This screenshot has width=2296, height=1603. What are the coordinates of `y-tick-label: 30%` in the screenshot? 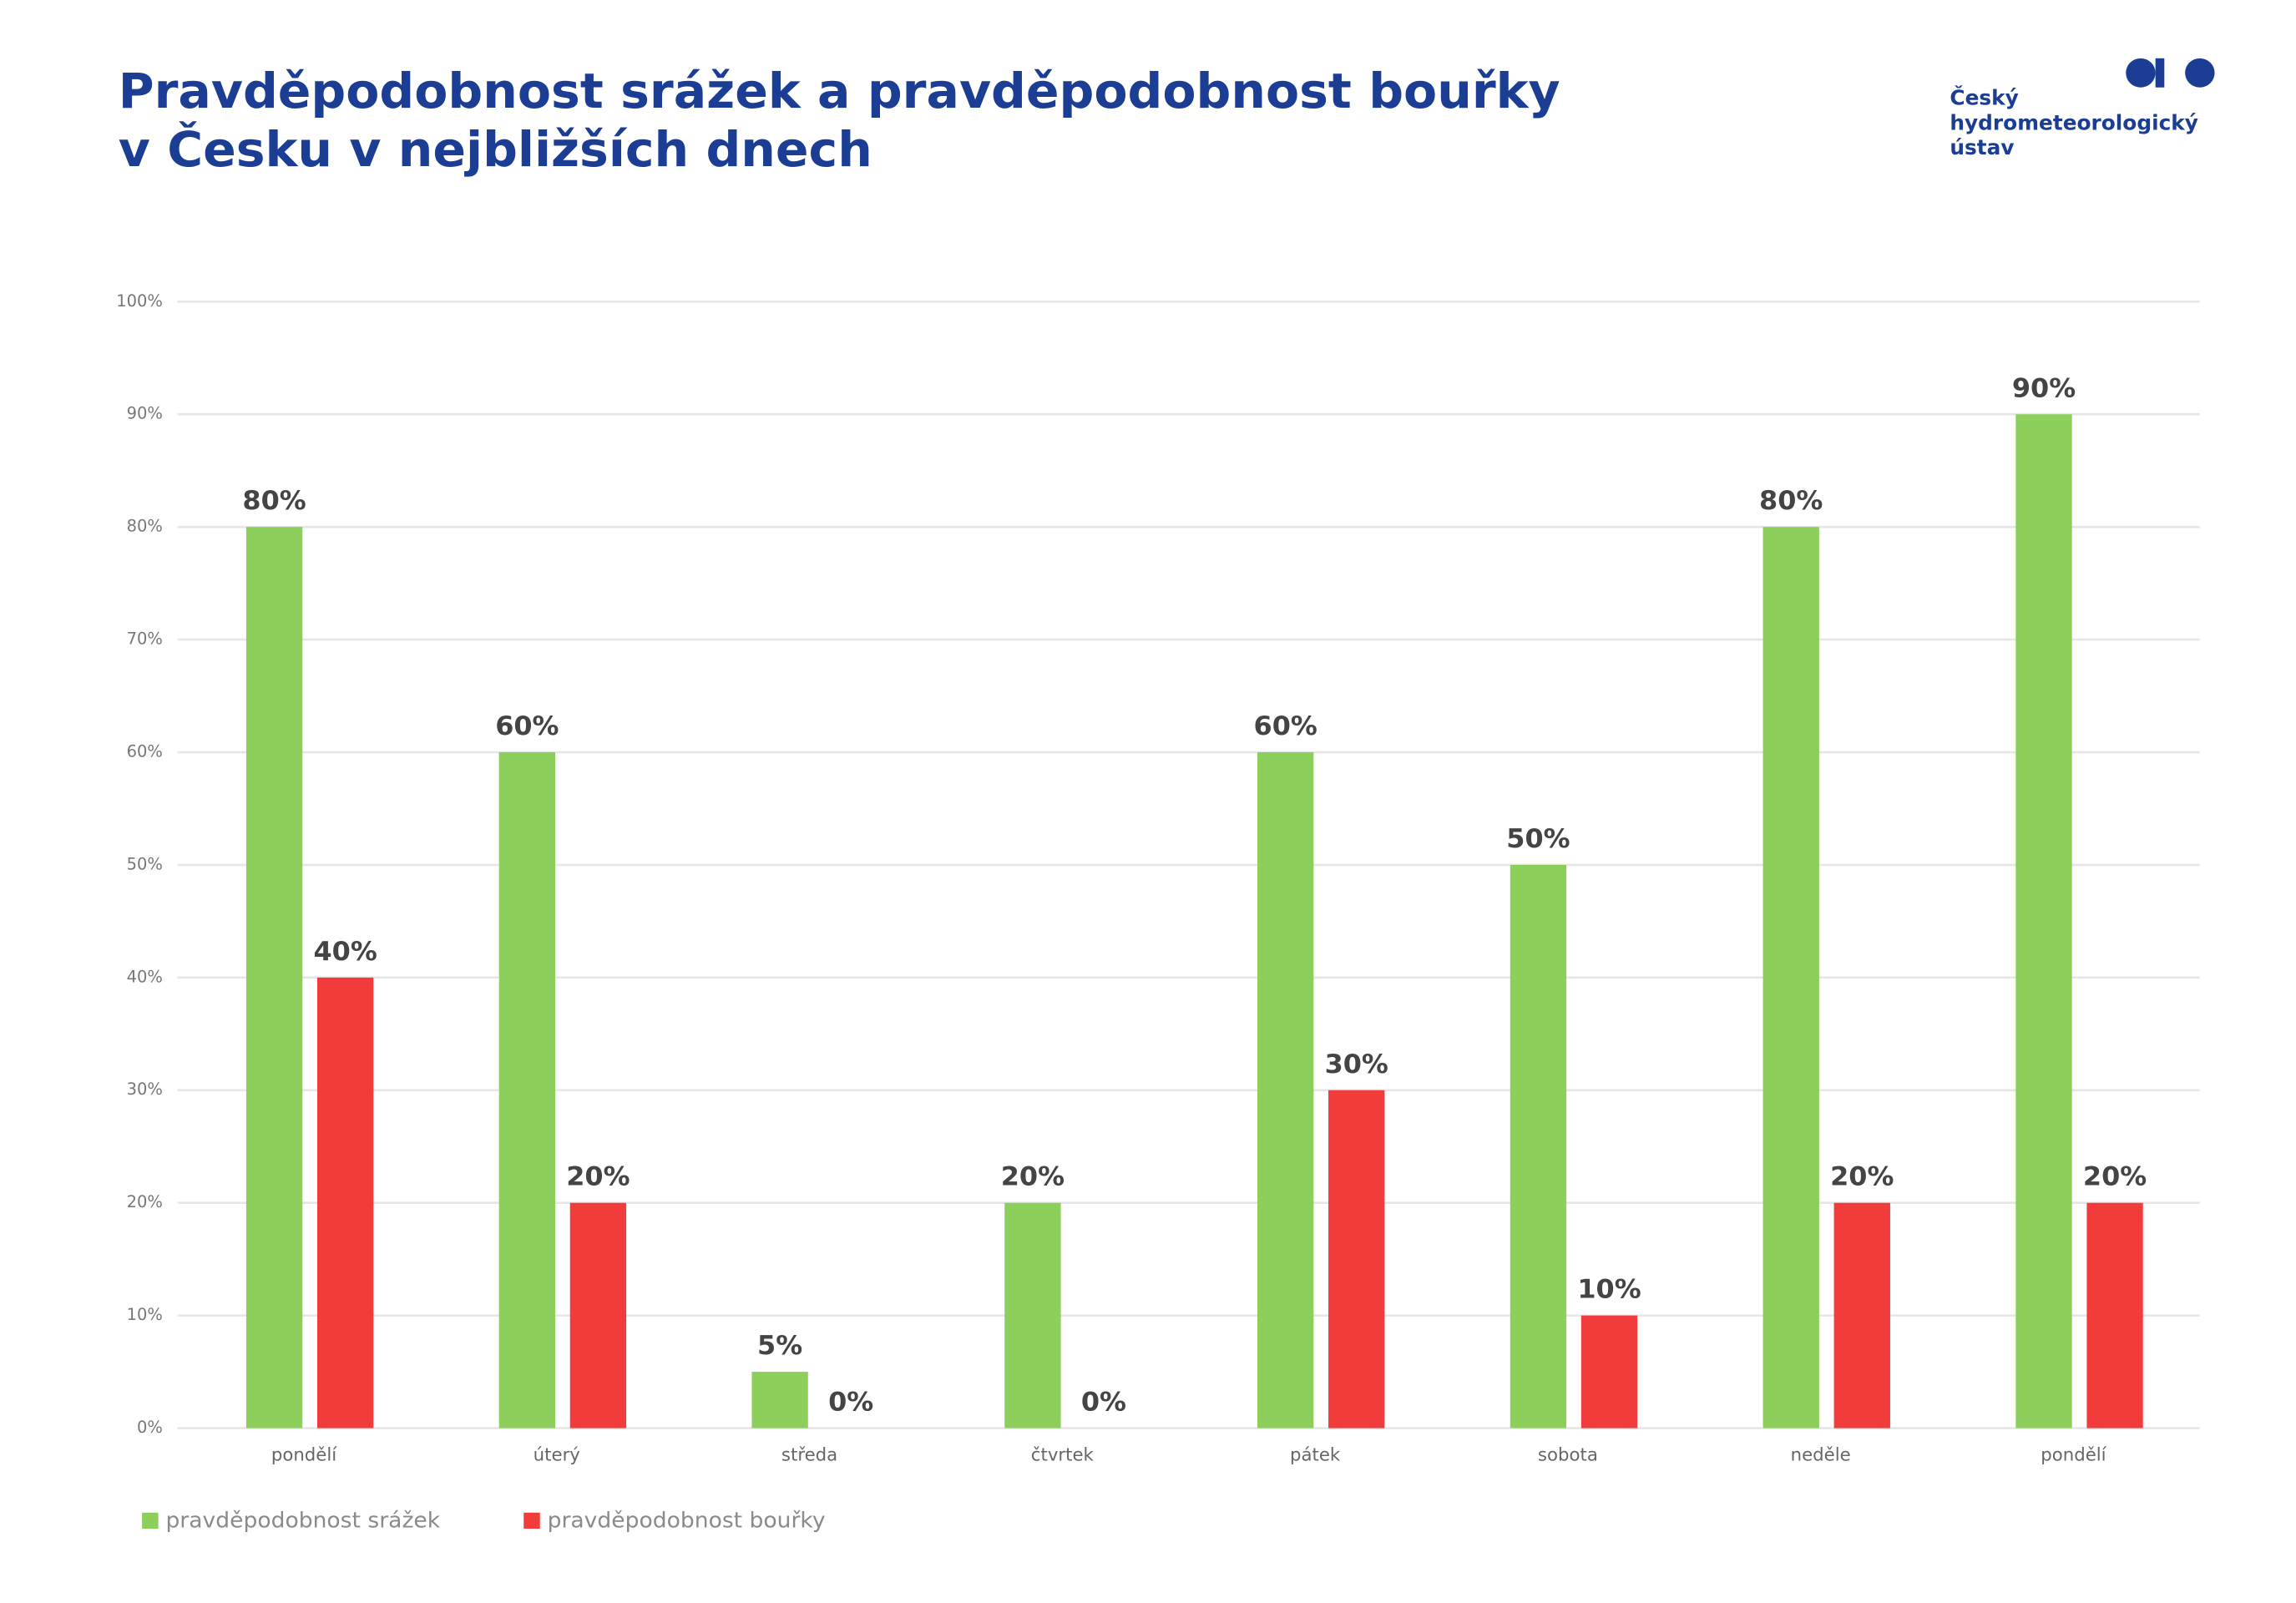 It's located at (145, 1089).